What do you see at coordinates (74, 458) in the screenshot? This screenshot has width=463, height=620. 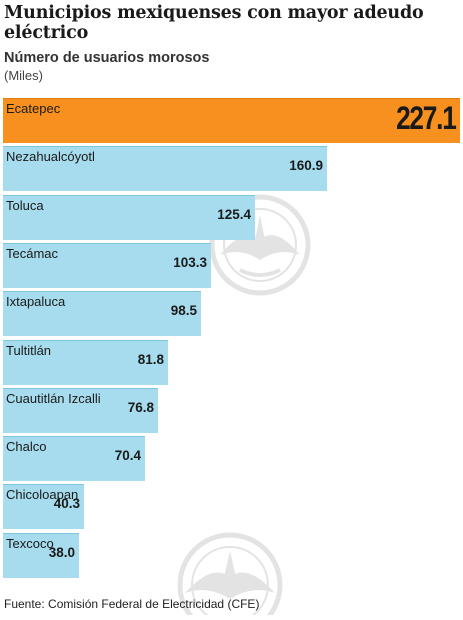 I see `bar-chalco` at bounding box center [74, 458].